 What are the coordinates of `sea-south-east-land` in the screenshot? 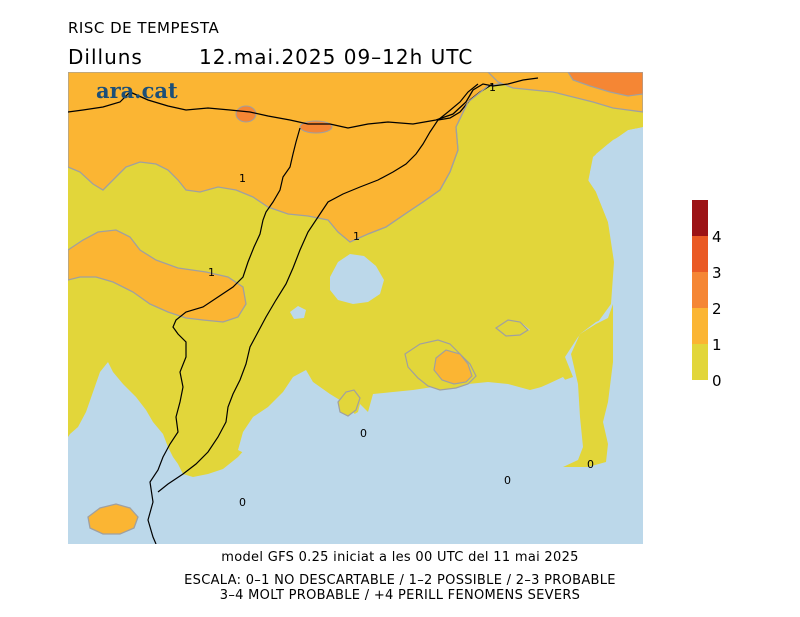 It's located at (588, 385).